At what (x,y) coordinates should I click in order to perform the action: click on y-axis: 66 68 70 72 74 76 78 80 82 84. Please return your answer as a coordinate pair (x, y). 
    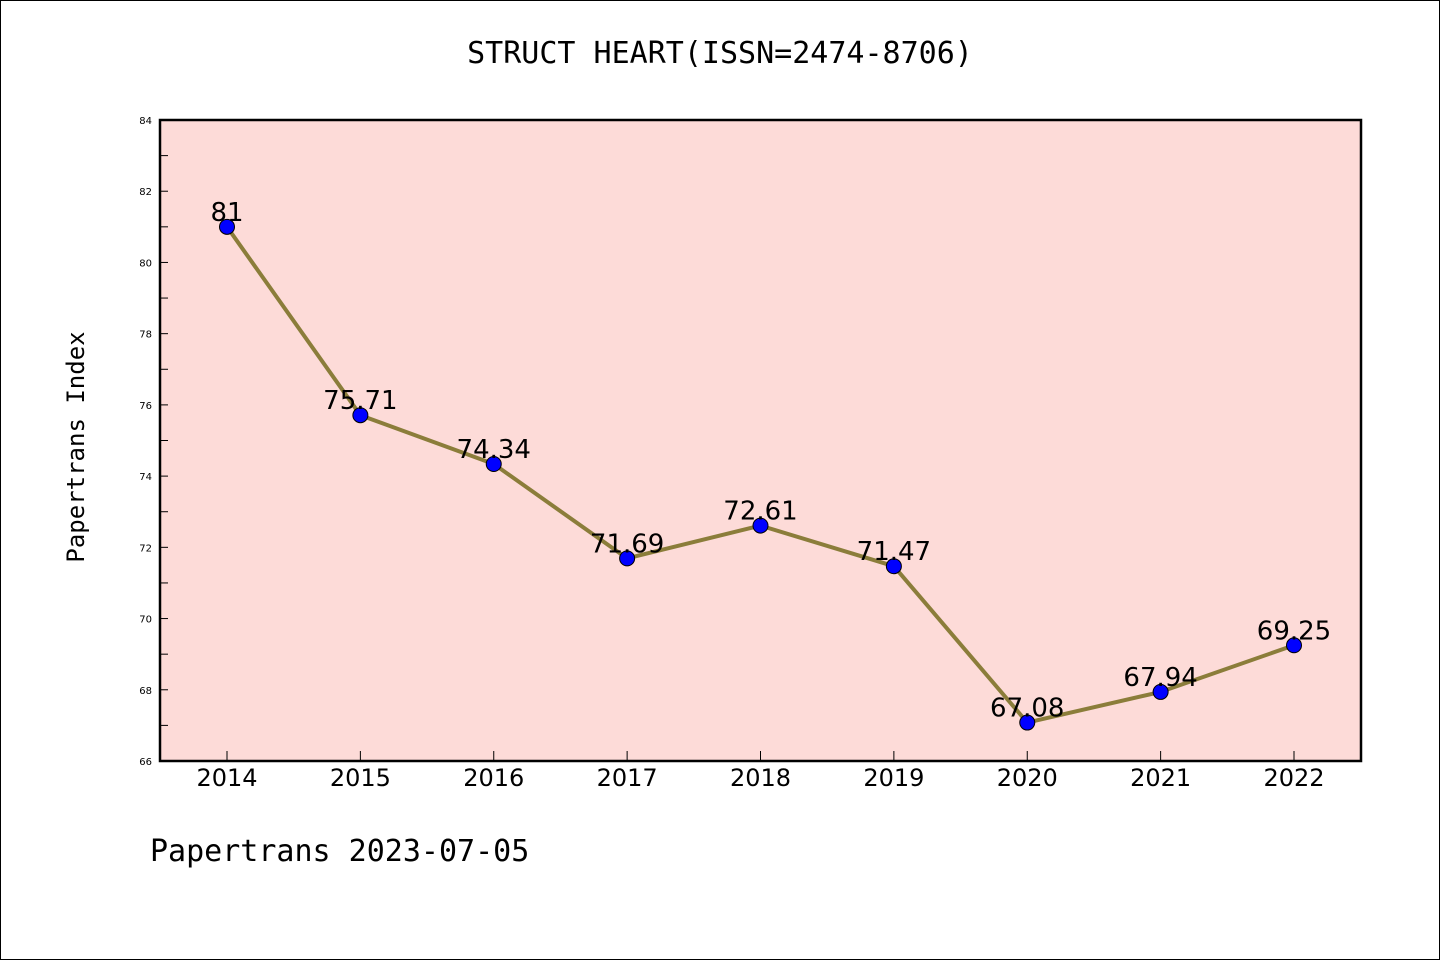
    Looking at the image, I should click on (153, 442).